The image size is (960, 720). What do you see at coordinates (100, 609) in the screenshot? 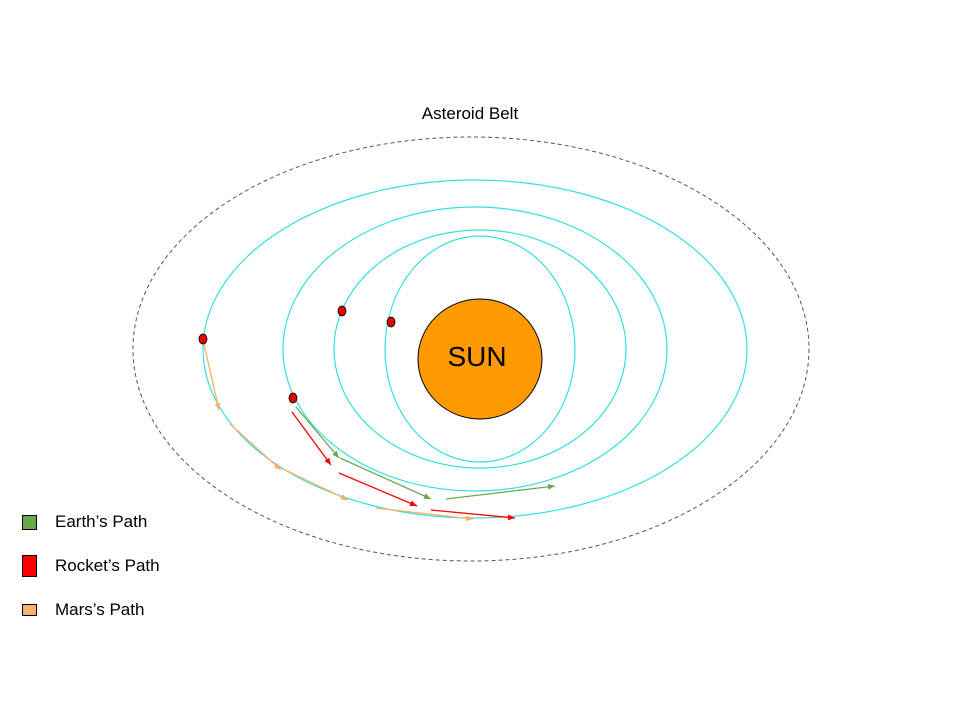
I see `legend-label-mars: Mars’s Path` at bounding box center [100, 609].